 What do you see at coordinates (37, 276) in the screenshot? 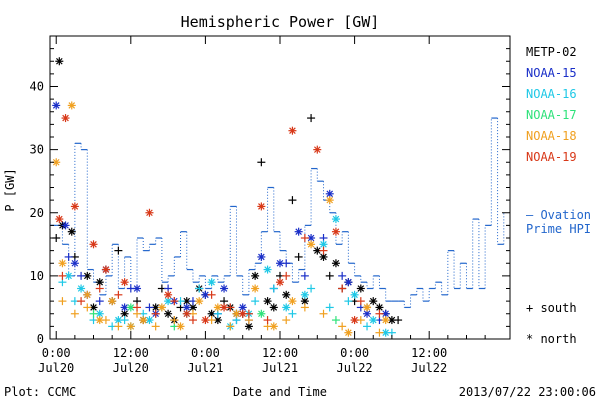
I see `y-tick-label-10: 10` at bounding box center [37, 276].